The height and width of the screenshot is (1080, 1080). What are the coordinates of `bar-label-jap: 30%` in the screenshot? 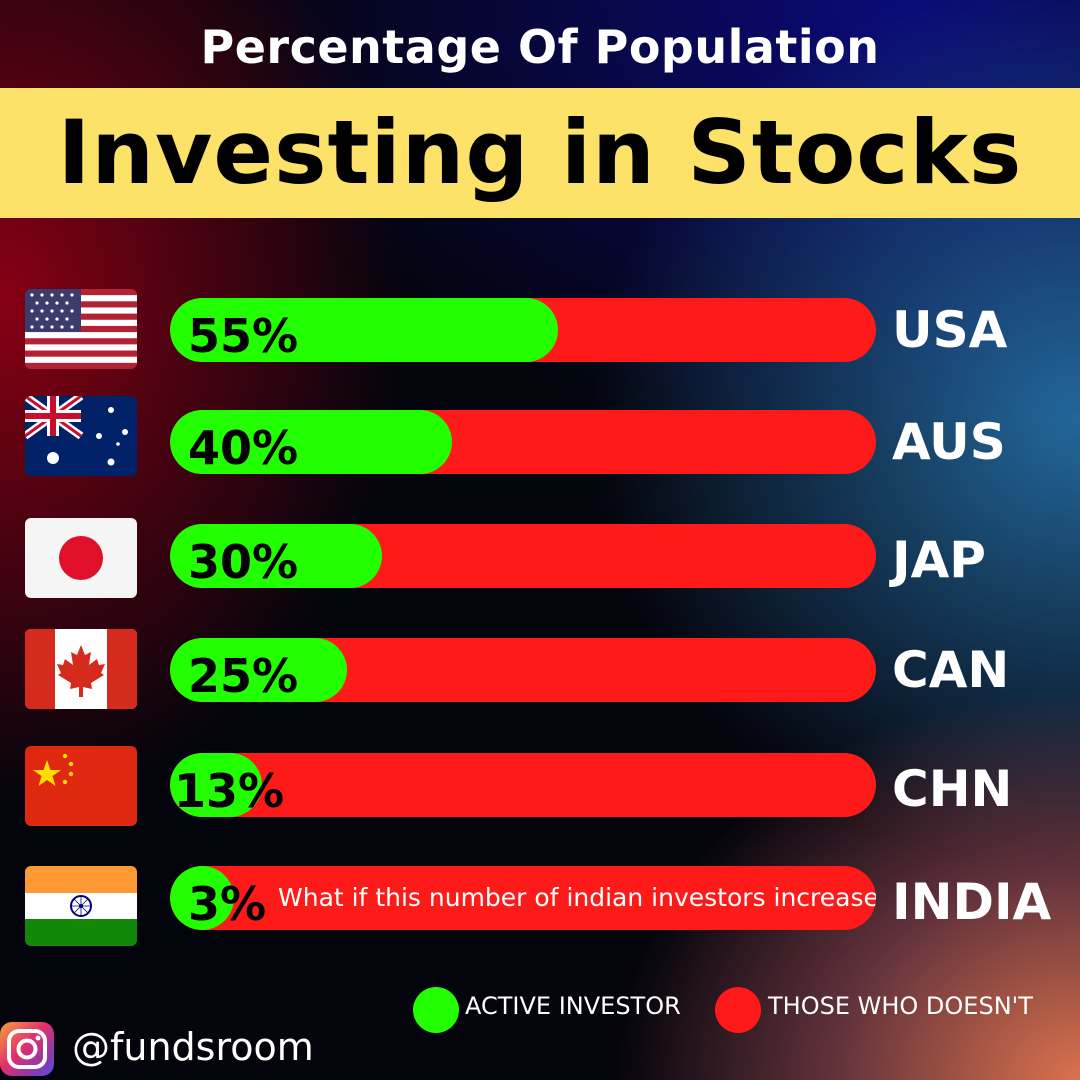 It's located at (243, 561).